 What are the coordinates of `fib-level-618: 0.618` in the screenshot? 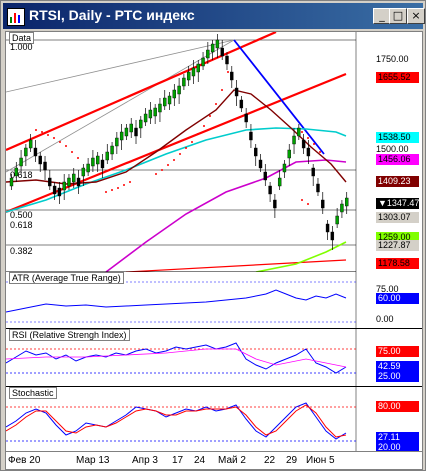 It's located at (21, 175).